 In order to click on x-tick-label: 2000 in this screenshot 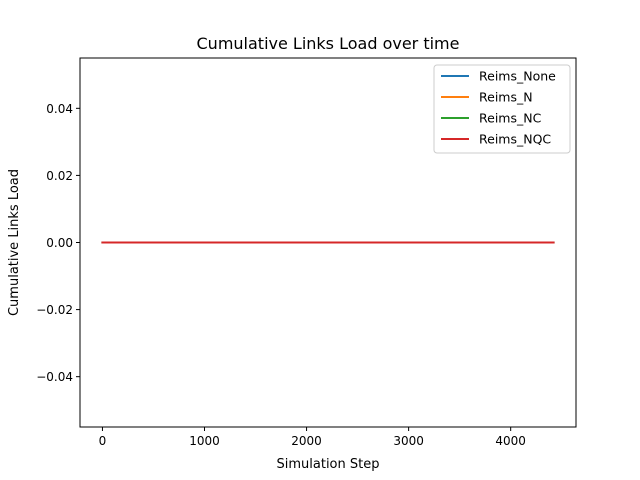, I will do `click(306, 441)`.